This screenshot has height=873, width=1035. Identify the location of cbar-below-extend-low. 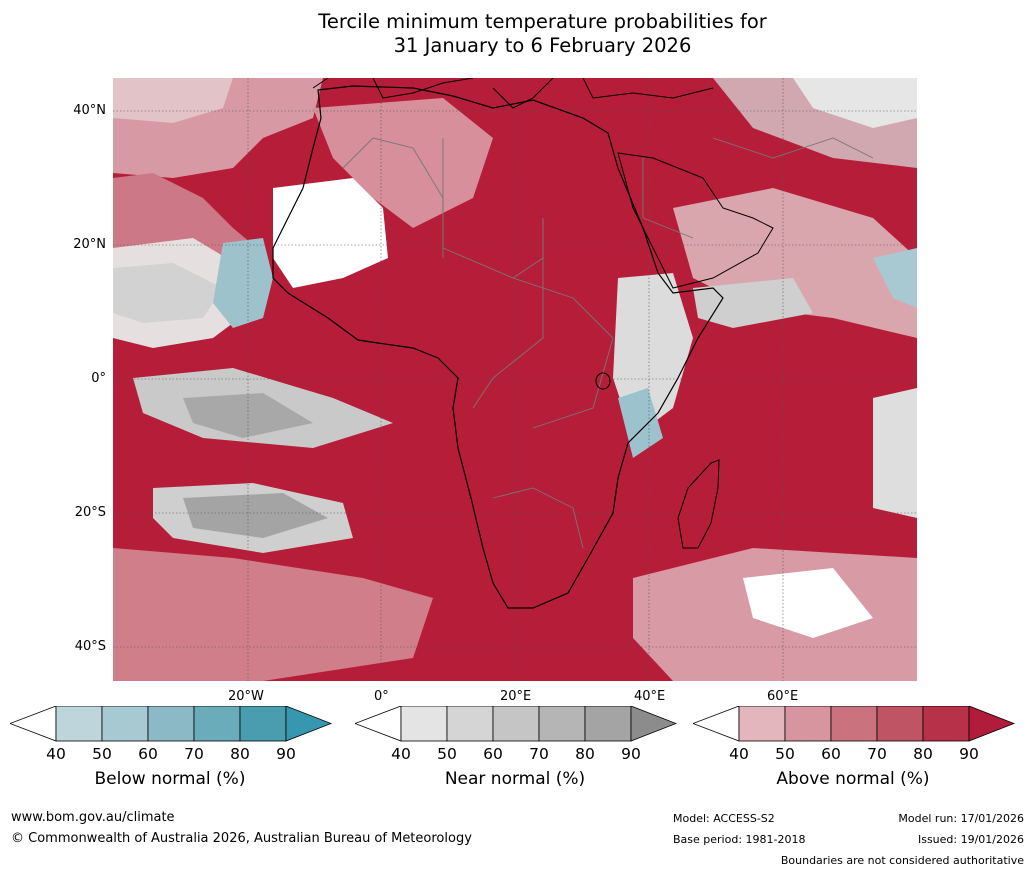
(33, 724).